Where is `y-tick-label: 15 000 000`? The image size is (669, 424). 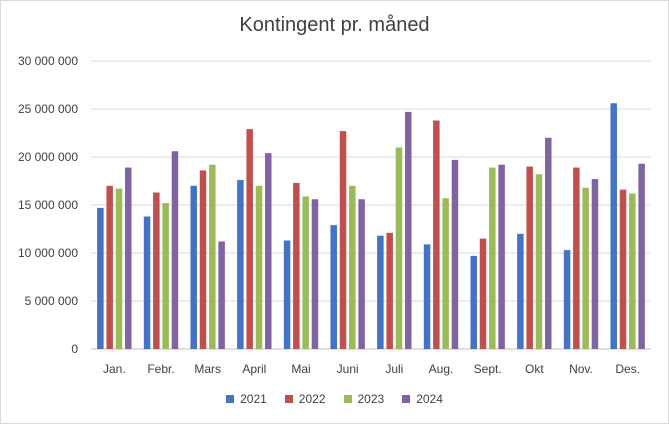
y-tick-label: 15 000 000 is located at coordinates (48, 205).